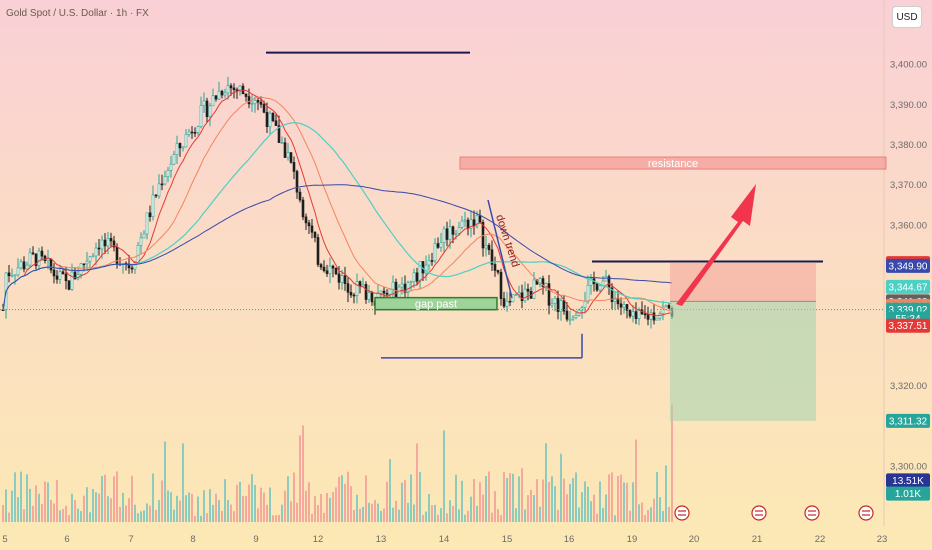 This screenshot has height=550, width=932. I want to click on x-tick-label: 20, so click(694, 539).